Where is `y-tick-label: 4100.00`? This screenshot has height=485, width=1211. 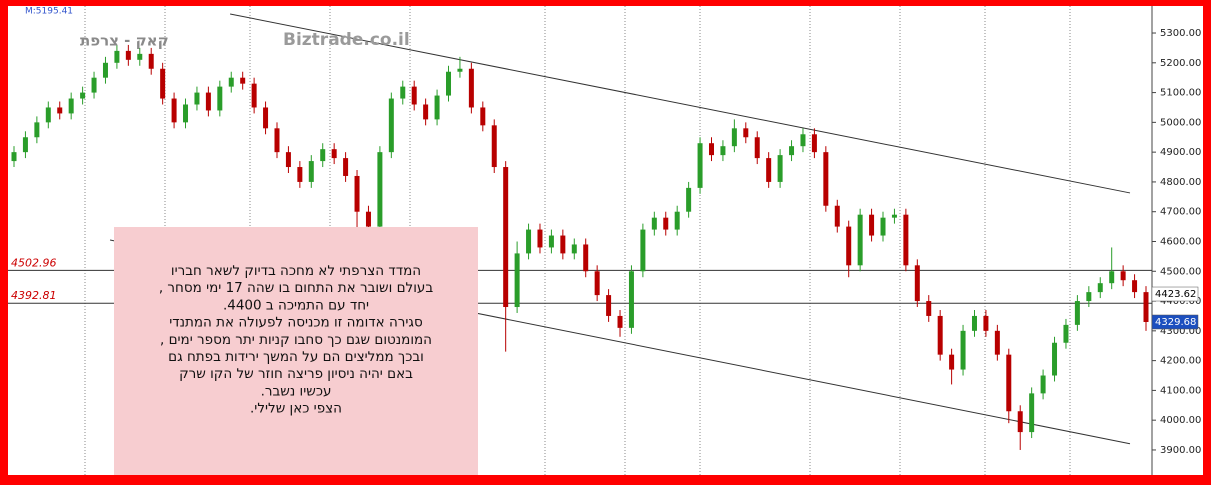 y-tick-label: 4100.00 is located at coordinates (1180, 390).